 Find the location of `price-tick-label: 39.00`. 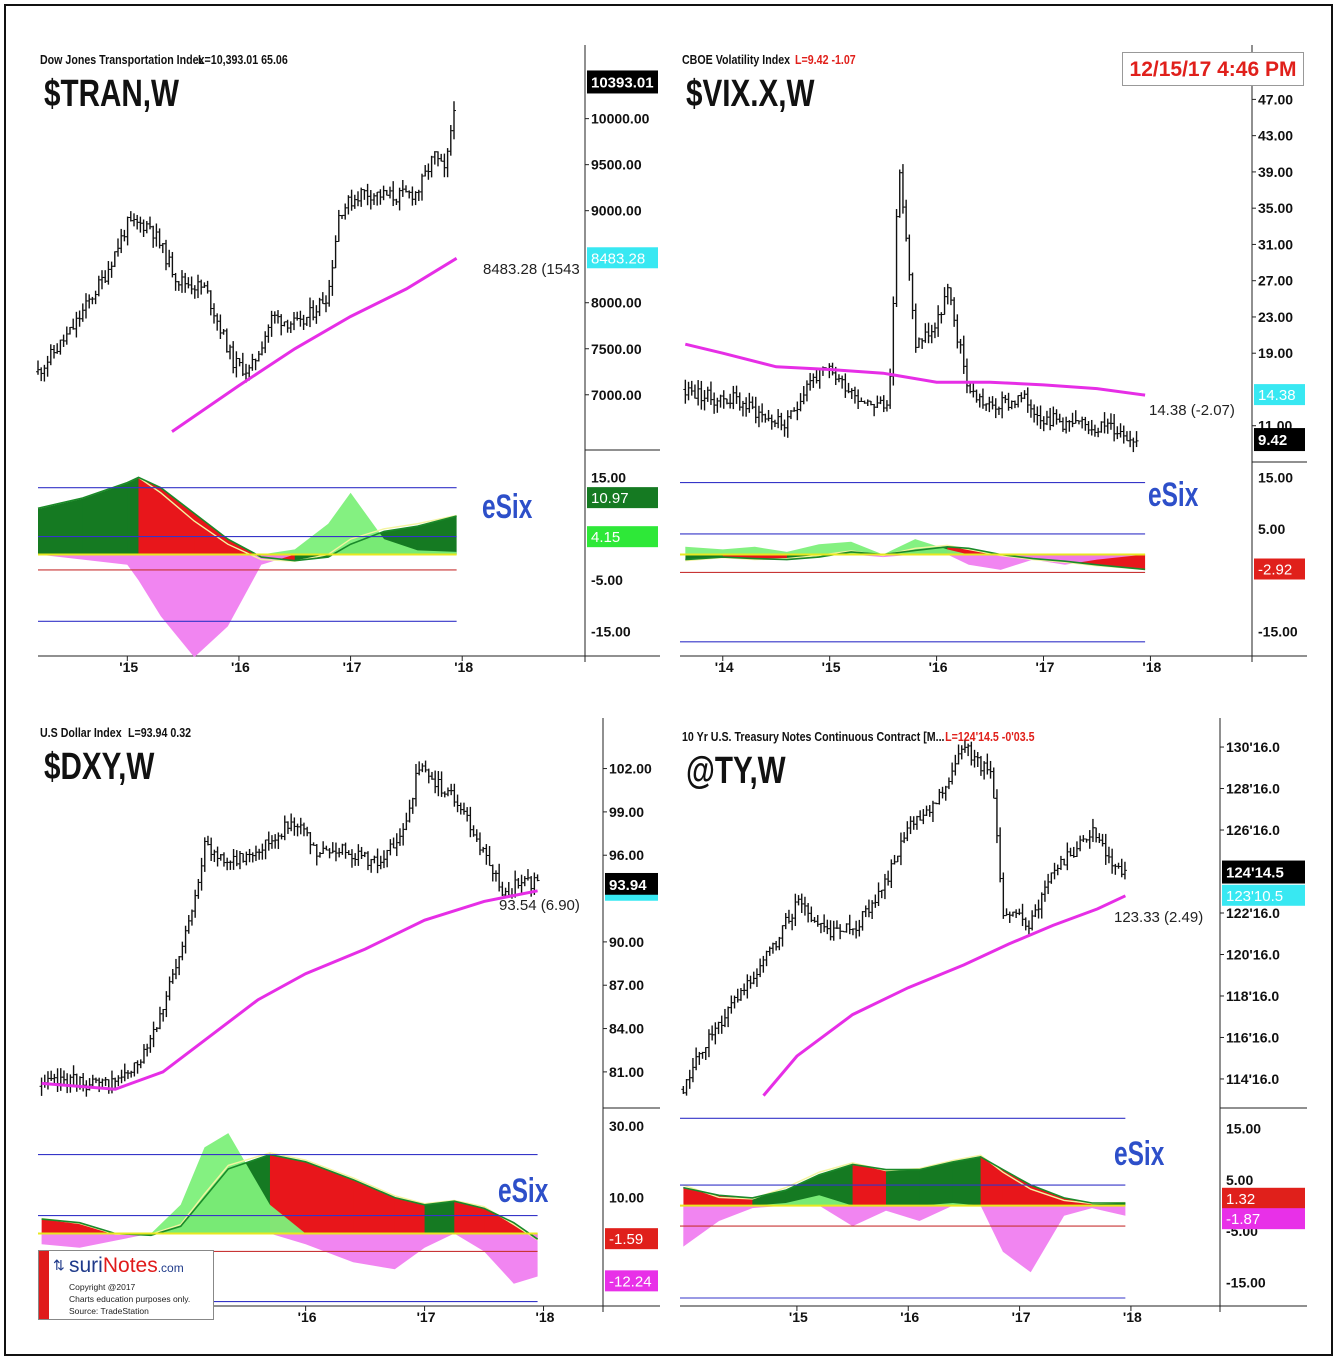

price-tick-label: 39.00 is located at coordinates (1275, 172).